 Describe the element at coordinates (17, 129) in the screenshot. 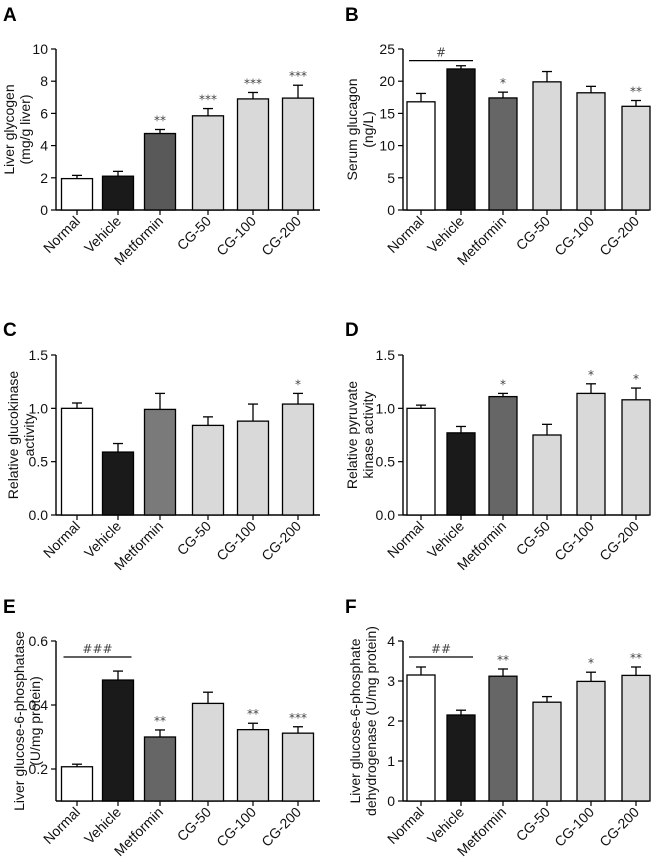

I see `y-axis-label: Liver glycogen(mg/g liver)` at that location.